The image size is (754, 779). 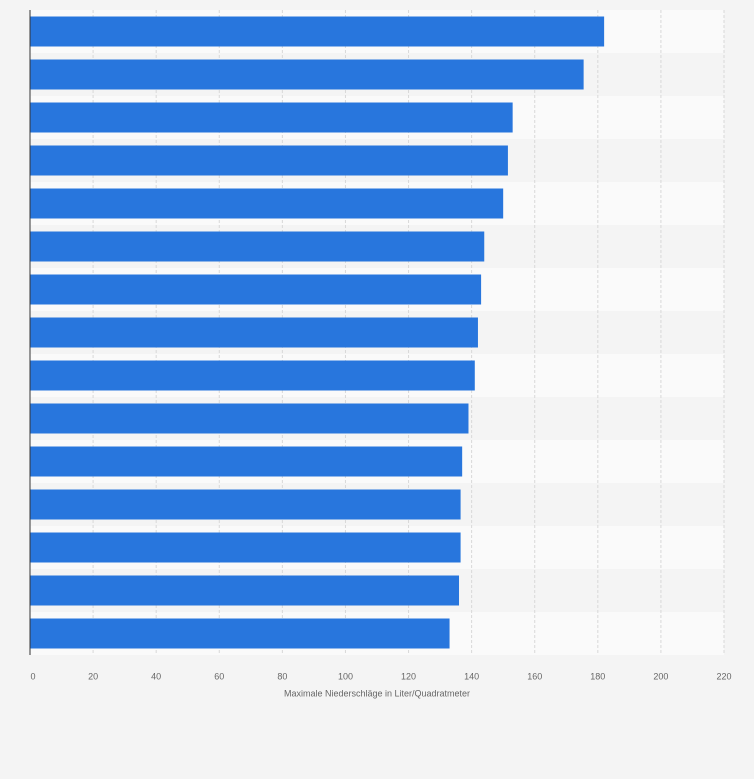 I want to click on x-tick-label: 80, so click(x=282, y=676).